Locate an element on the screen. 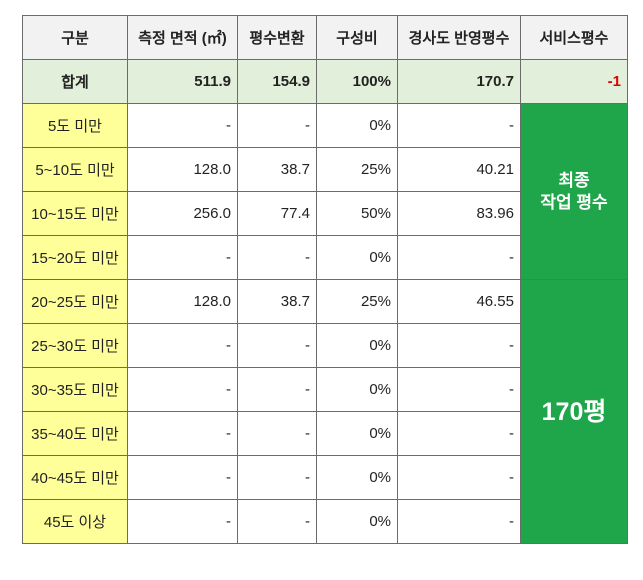 The height and width of the screenshot is (580, 643). side-line: 작업 평수 is located at coordinates (574, 202).